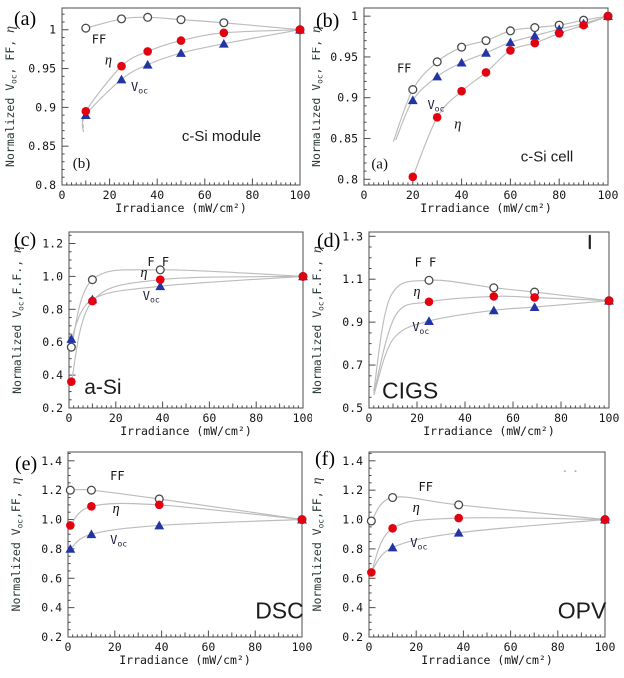 Image resolution: width=624 pixels, height=678 pixels. Describe the element at coordinates (205, 195) in the screenshot. I see `x-tick-label: 60` at that location.